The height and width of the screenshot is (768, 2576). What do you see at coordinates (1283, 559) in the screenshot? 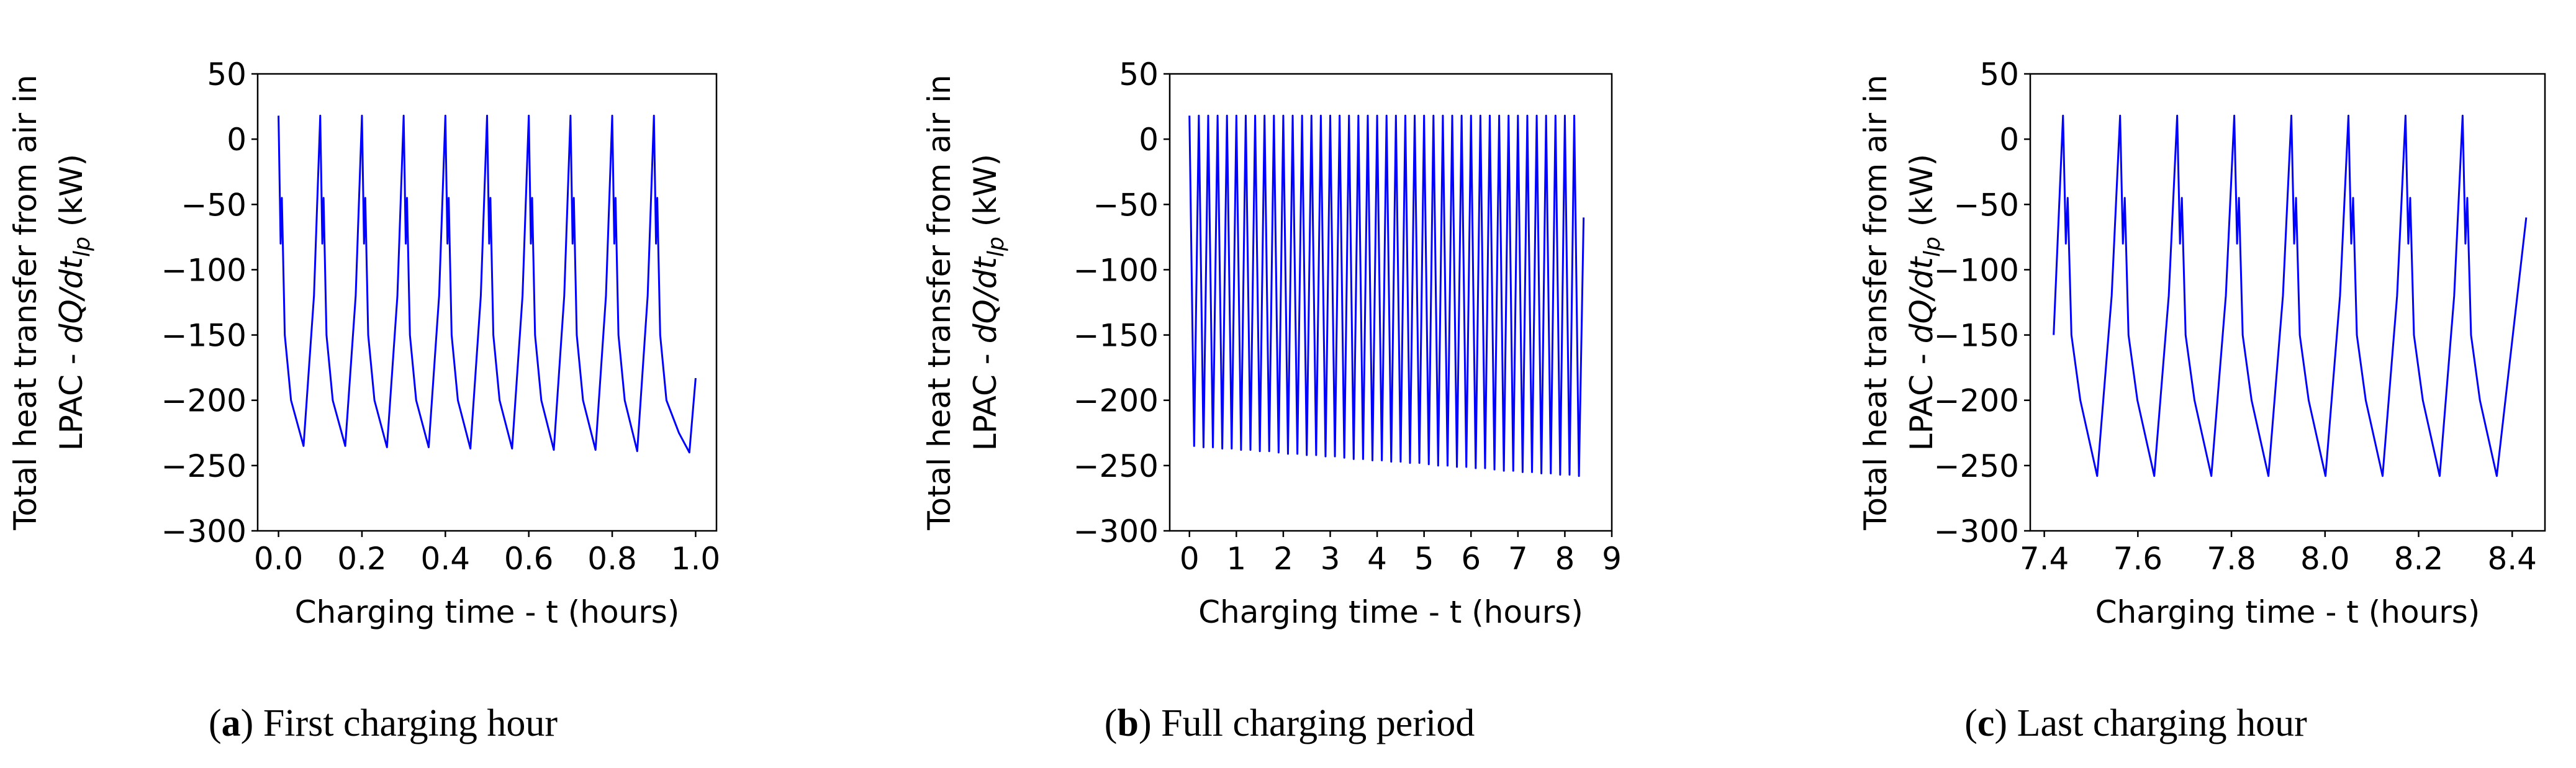
I see `x-tick-label: 2` at bounding box center [1283, 559].